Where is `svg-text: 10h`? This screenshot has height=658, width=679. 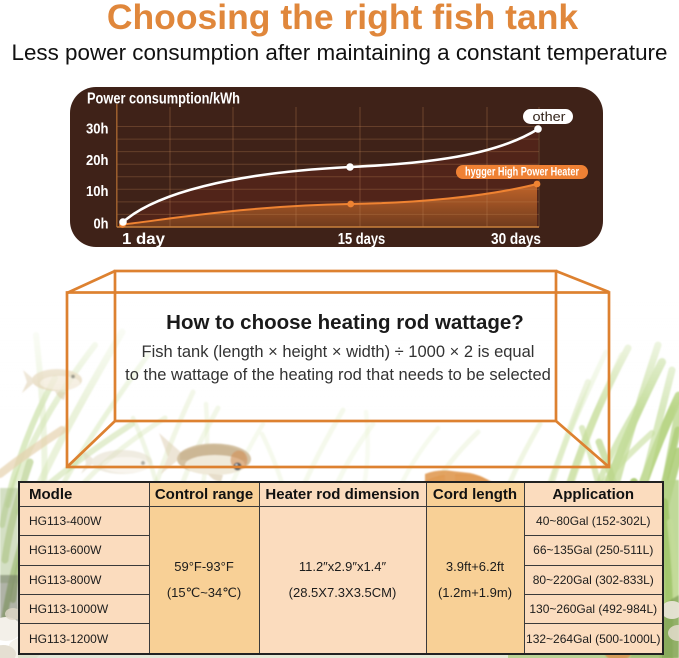 svg-text: 10h is located at coordinates (97, 191).